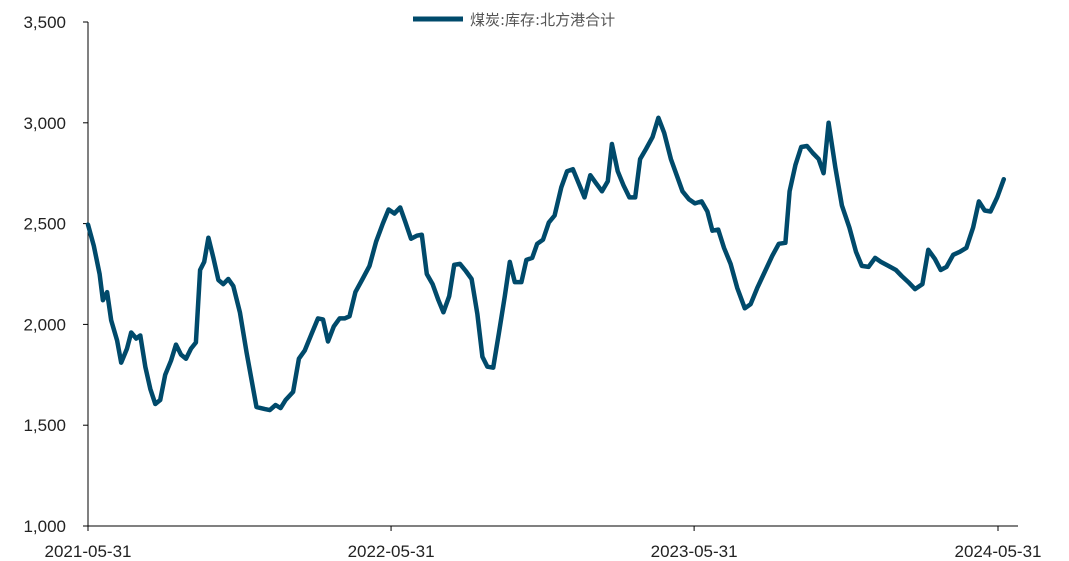 The image size is (1069, 561). What do you see at coordinates (44, 22) in the screenshot?
I see `y-tick-label: 3,500` at bounding box center [44, 22].